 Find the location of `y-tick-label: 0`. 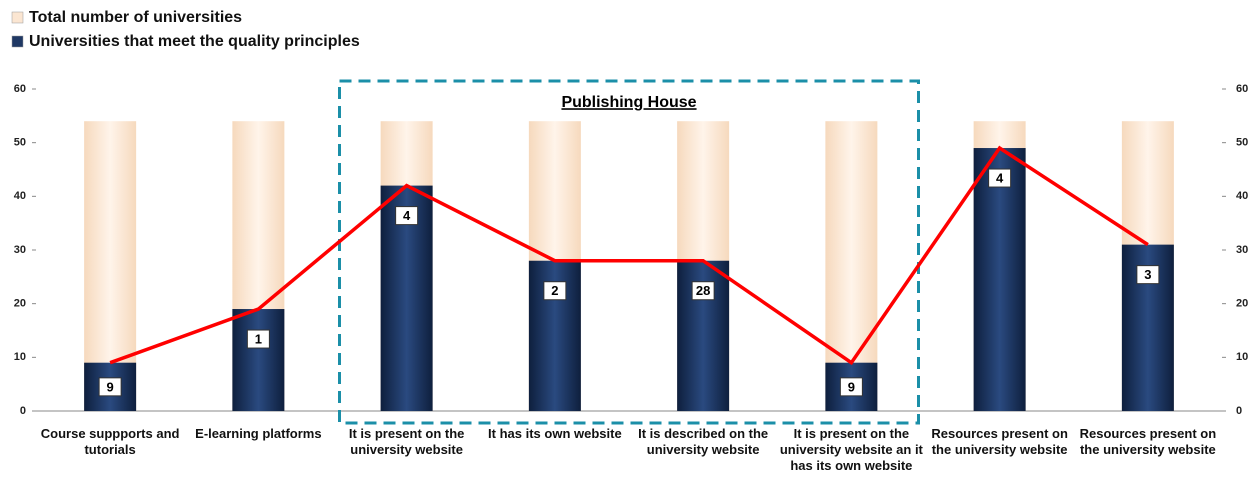

y-tick-label: 0 is located at coordinates (23, 411).